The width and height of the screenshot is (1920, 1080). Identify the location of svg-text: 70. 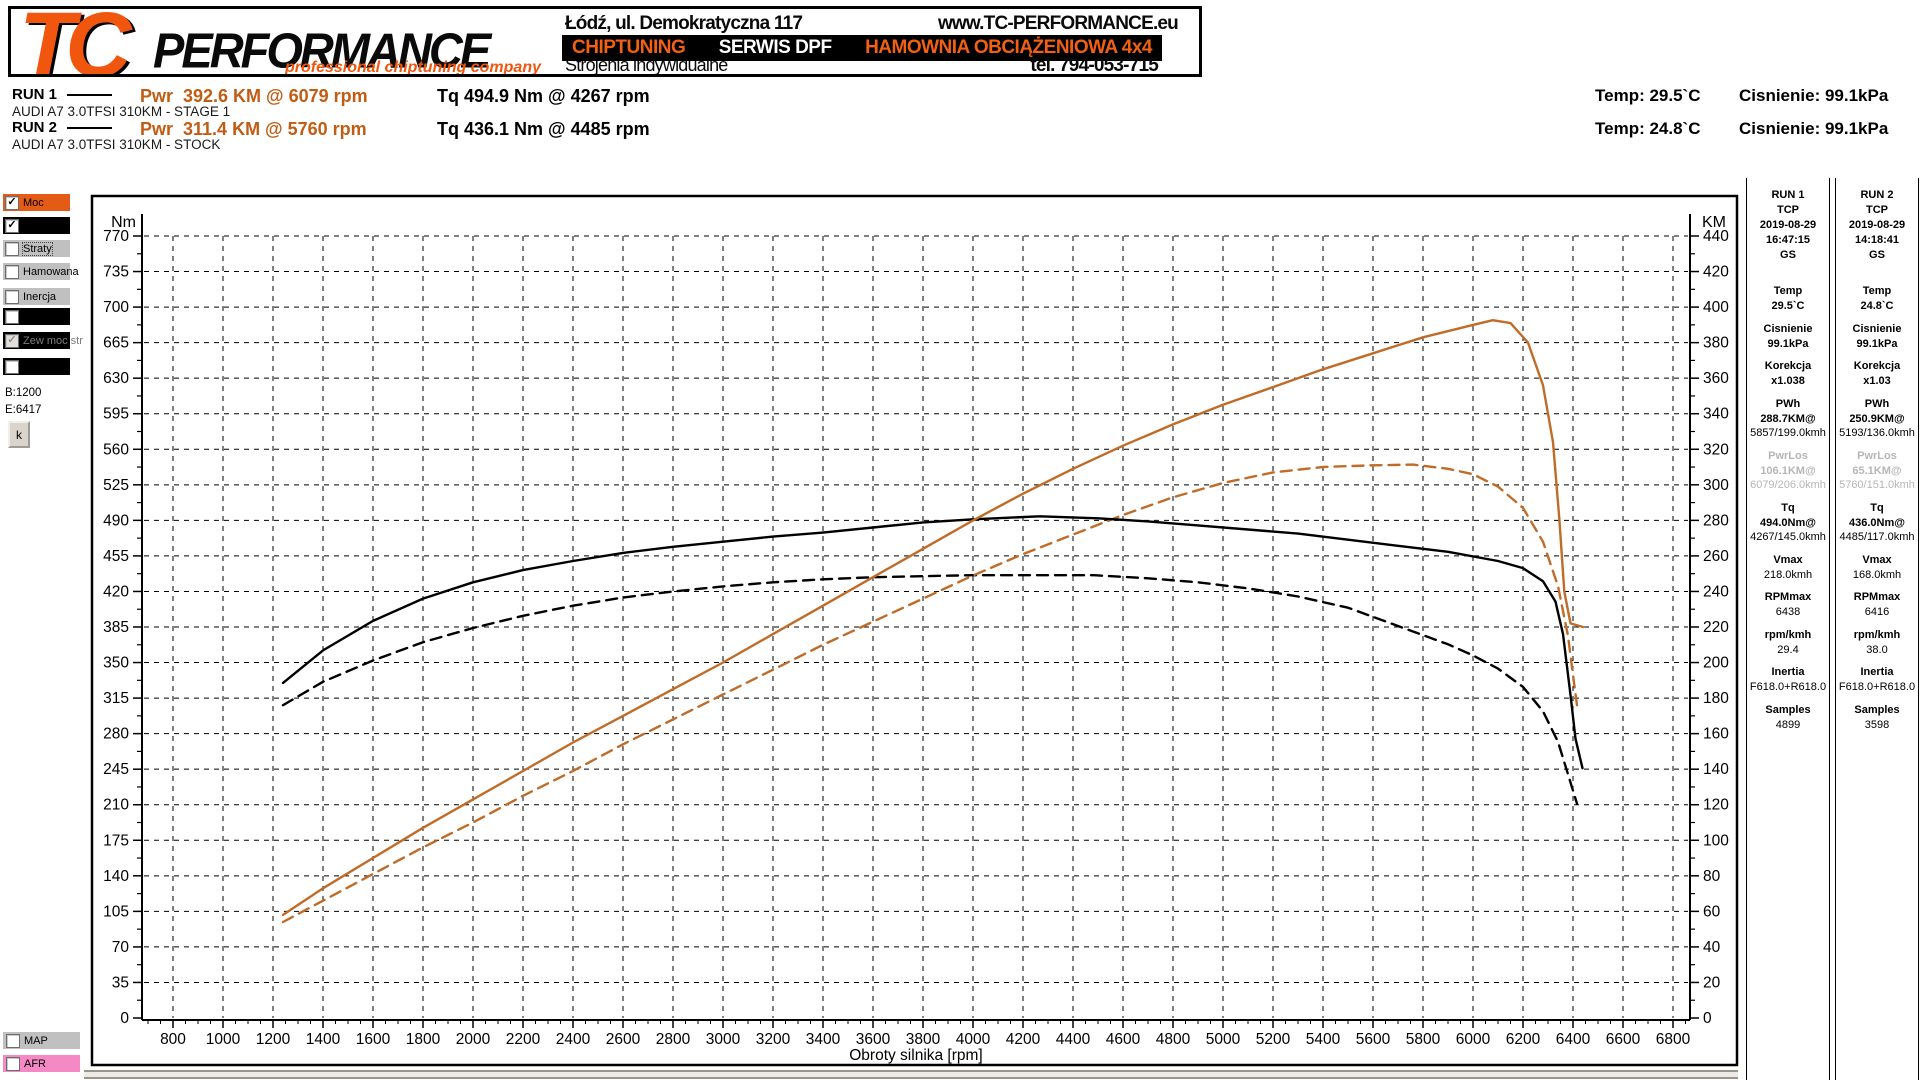
(121, 947).